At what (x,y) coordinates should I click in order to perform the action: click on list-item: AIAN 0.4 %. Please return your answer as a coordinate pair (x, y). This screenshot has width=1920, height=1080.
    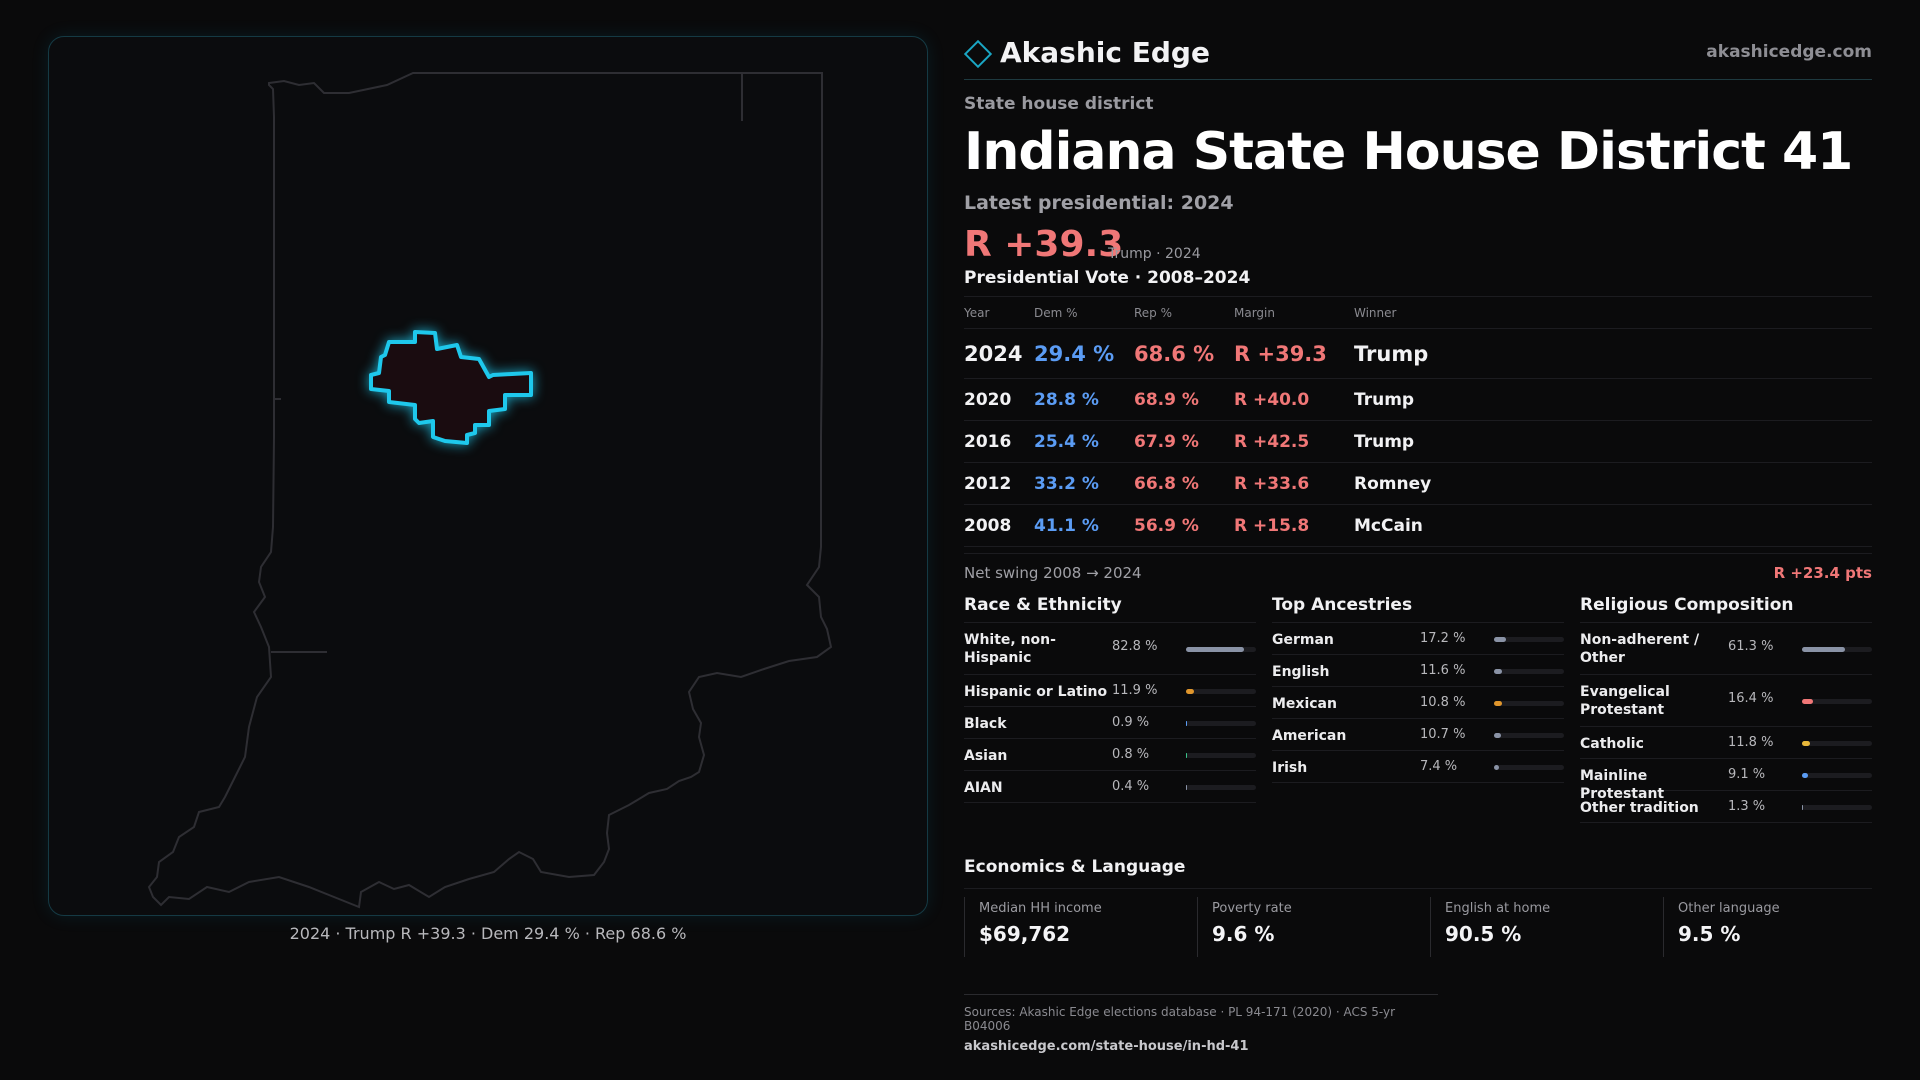
    Looking at the image, I should click on (1110, 787).